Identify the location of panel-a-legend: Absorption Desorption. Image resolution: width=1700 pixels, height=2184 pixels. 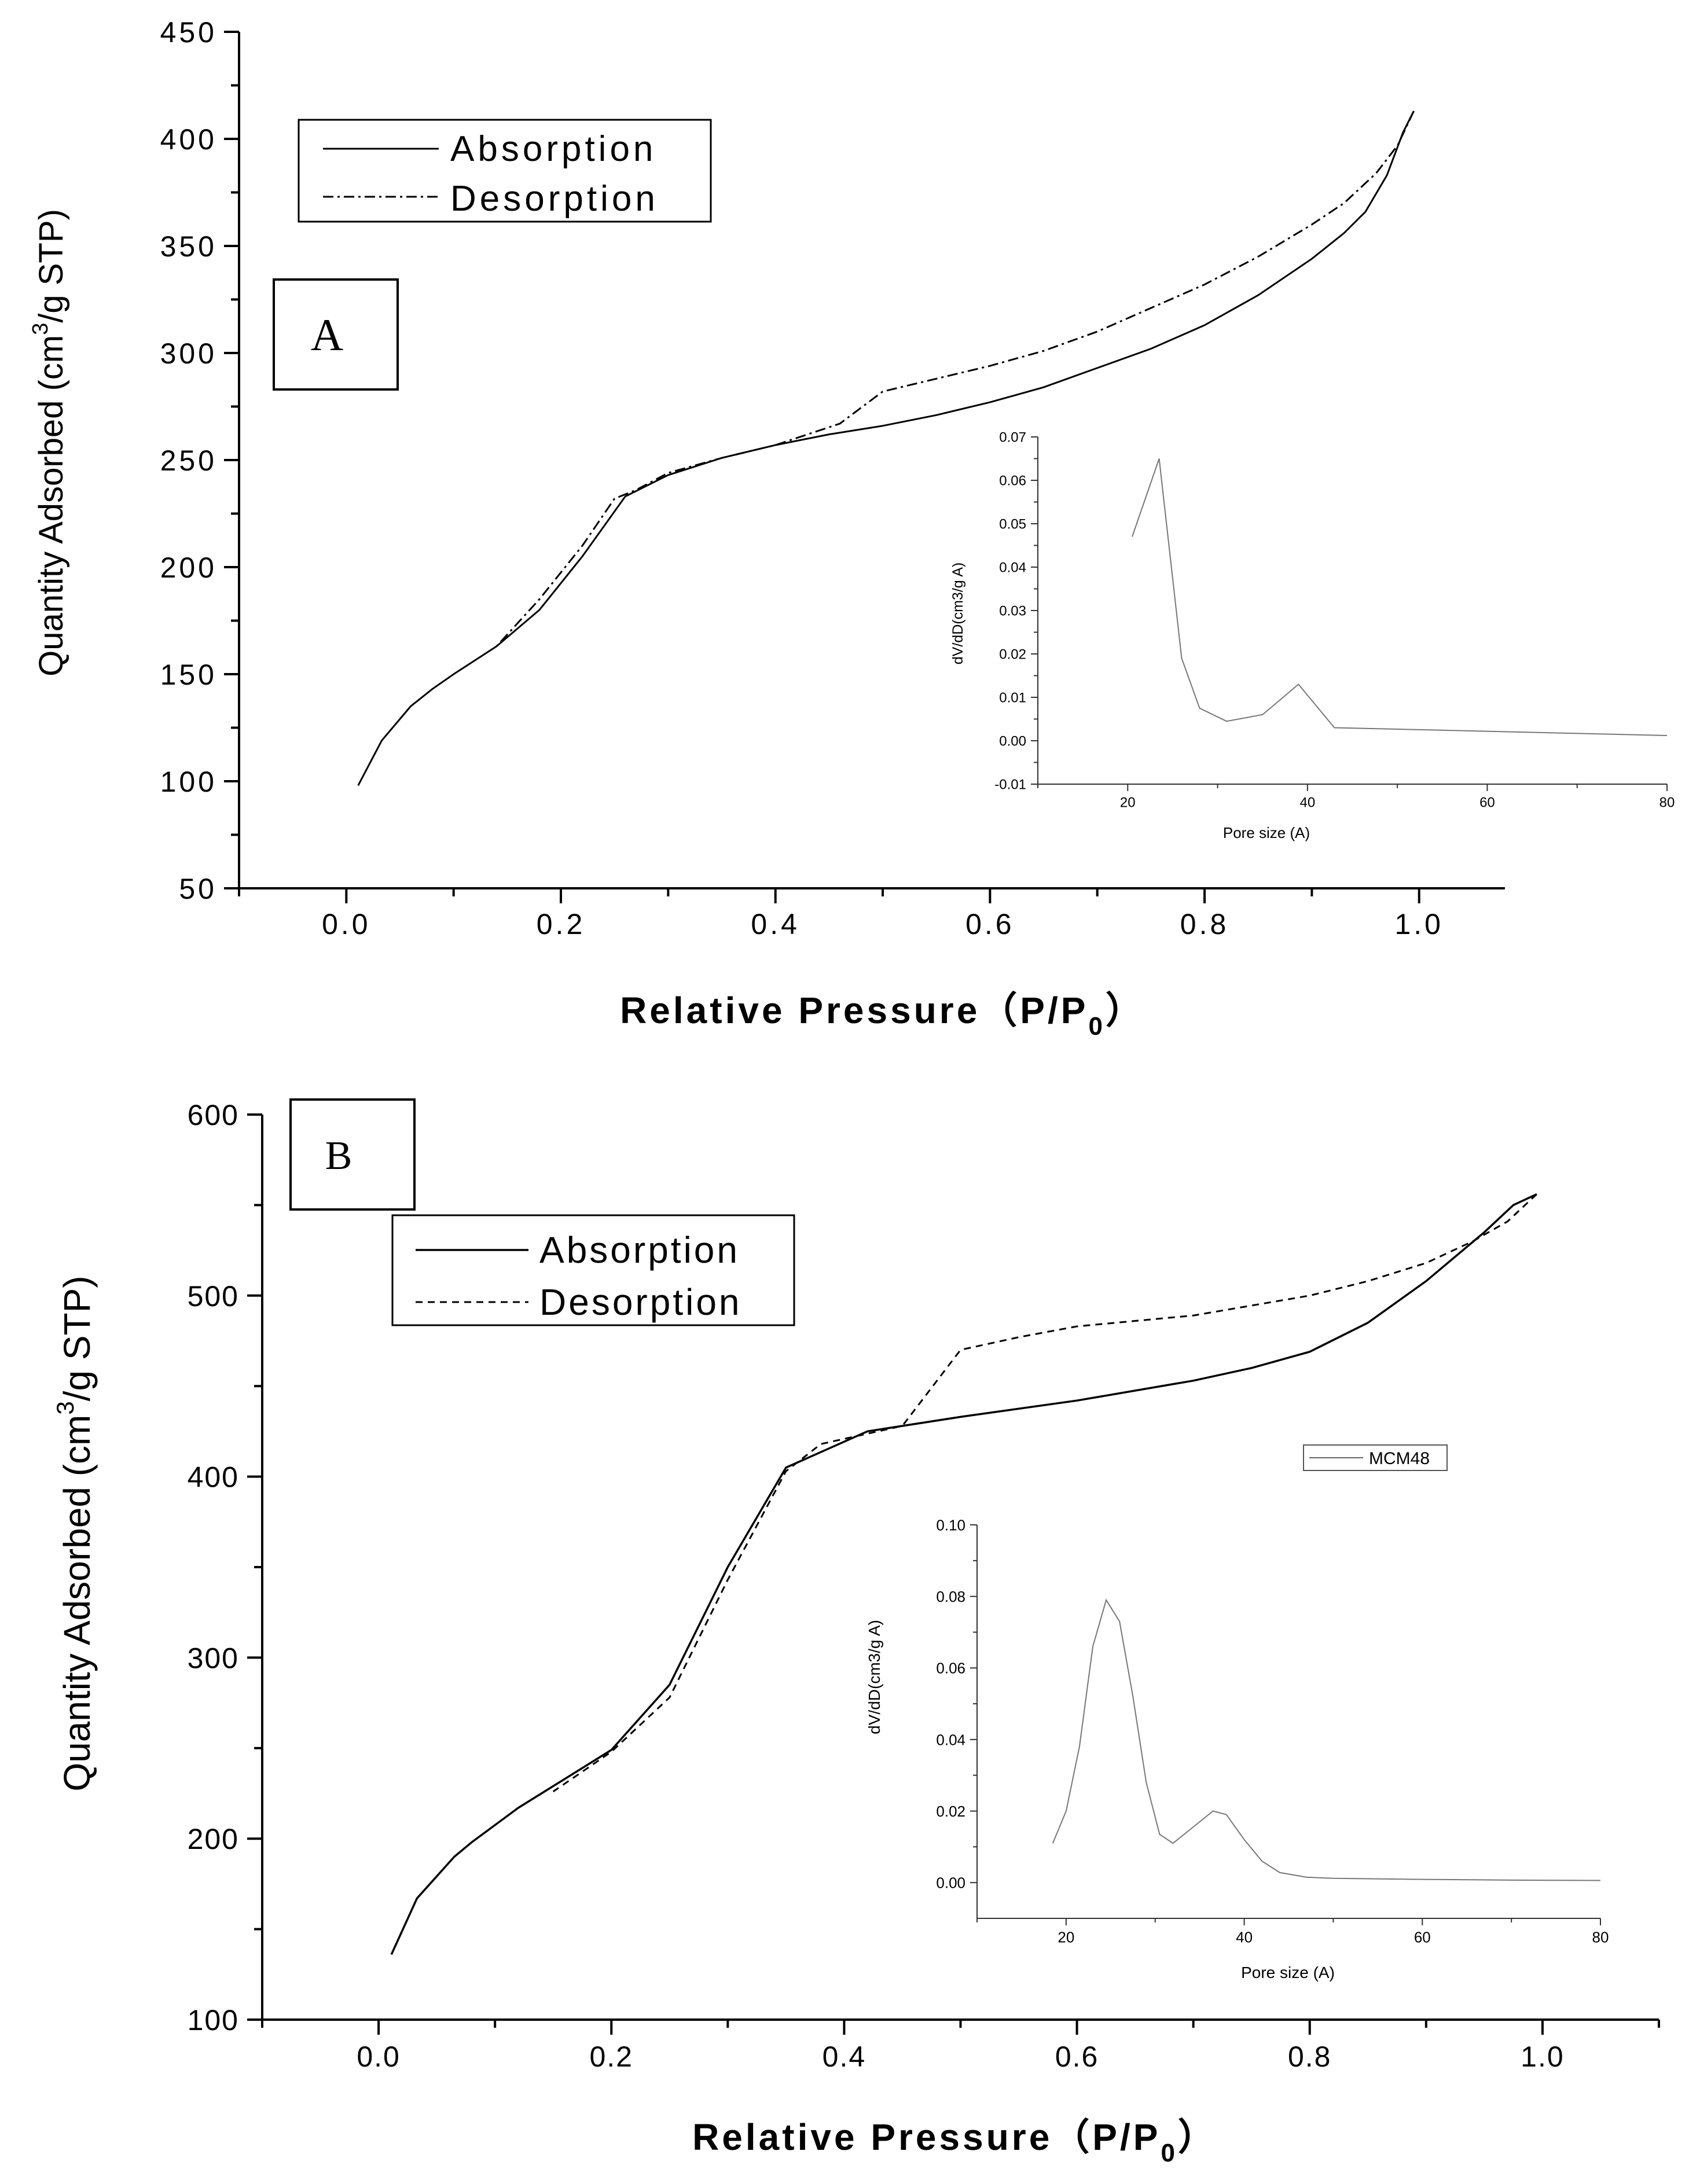
(505, 171).